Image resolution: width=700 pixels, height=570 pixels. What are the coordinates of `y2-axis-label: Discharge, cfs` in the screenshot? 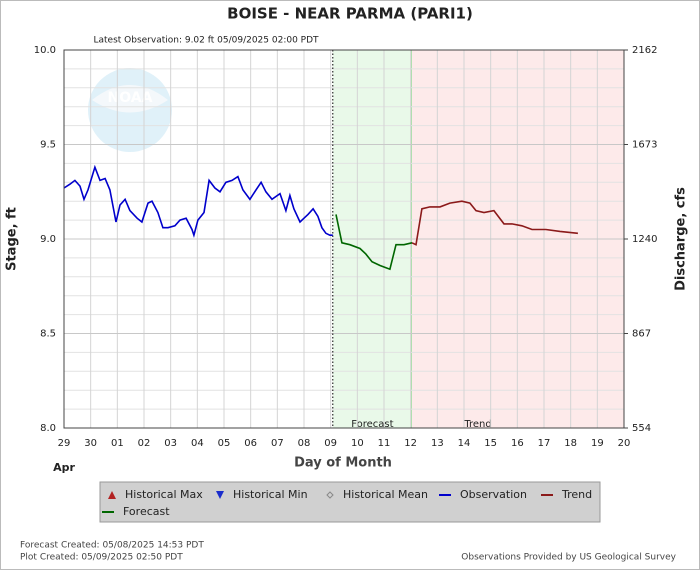 It's located at (681, 239).